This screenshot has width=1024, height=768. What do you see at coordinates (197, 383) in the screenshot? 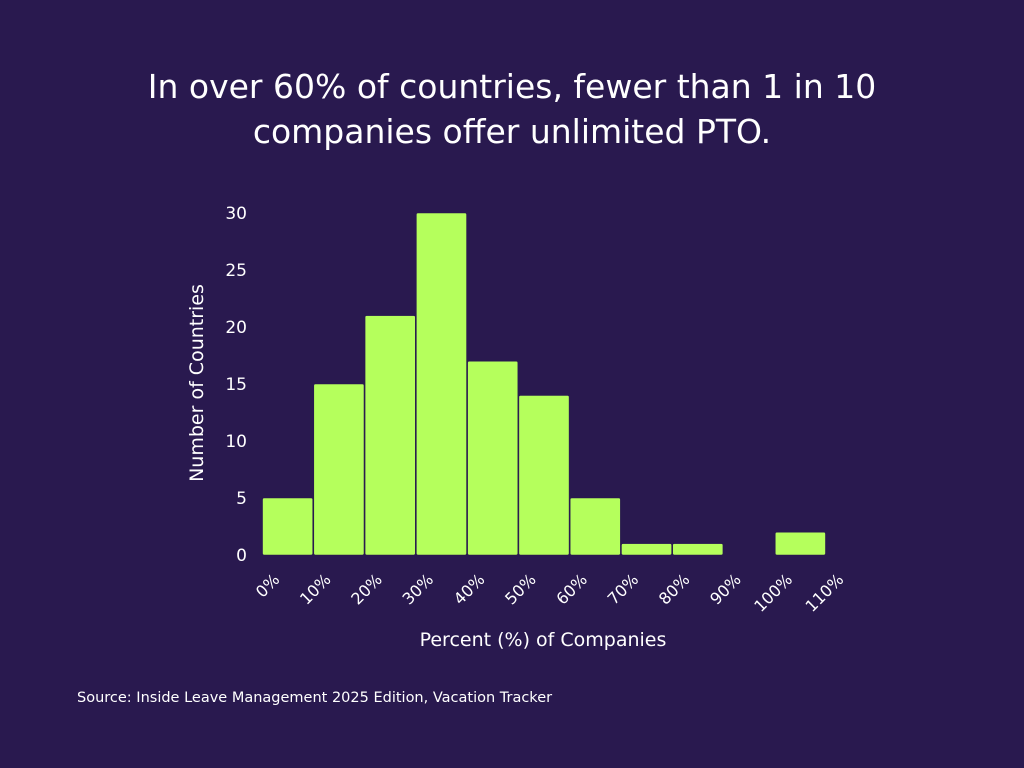
I see `y-axis-label: Number of Countries` at bounding box center [197, 383].